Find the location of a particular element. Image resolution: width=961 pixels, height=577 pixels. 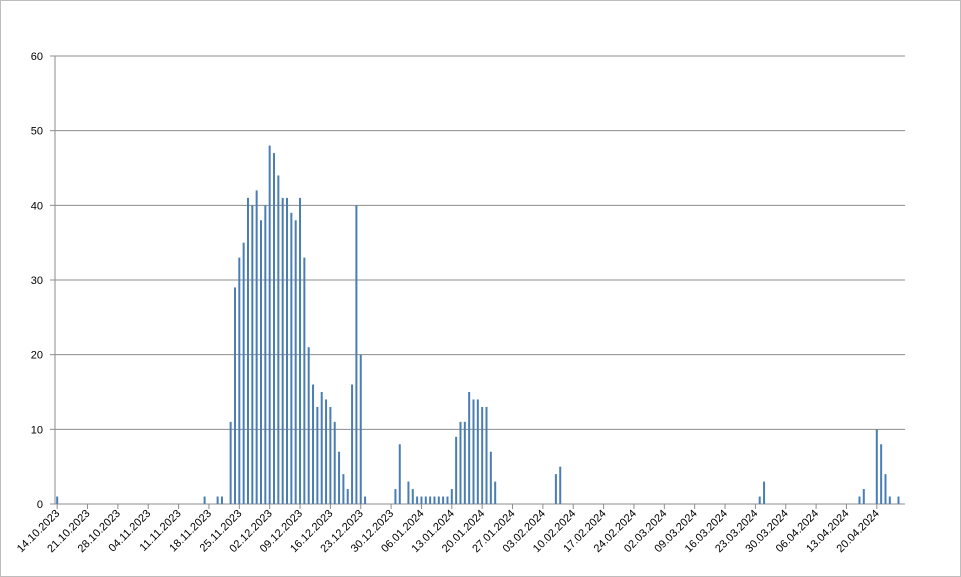

y-tick-label: 0 is located at coordinates (40, 505).